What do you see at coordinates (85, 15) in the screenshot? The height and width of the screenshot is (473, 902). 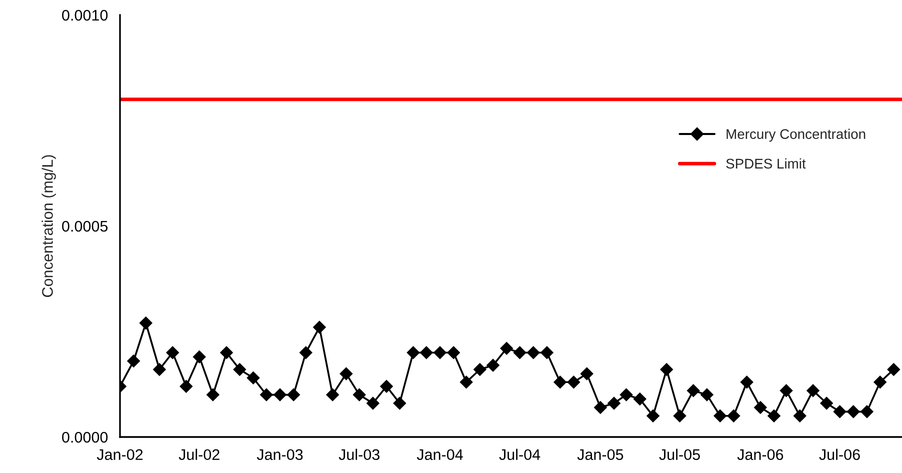 I see `y-tick-label: 0.0010` at bounding box center [85, 15].